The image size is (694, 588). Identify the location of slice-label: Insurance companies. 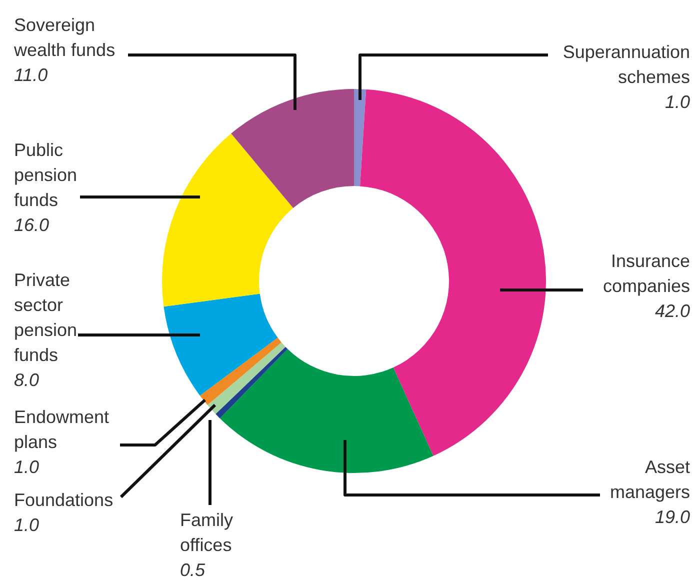
(646, 273).